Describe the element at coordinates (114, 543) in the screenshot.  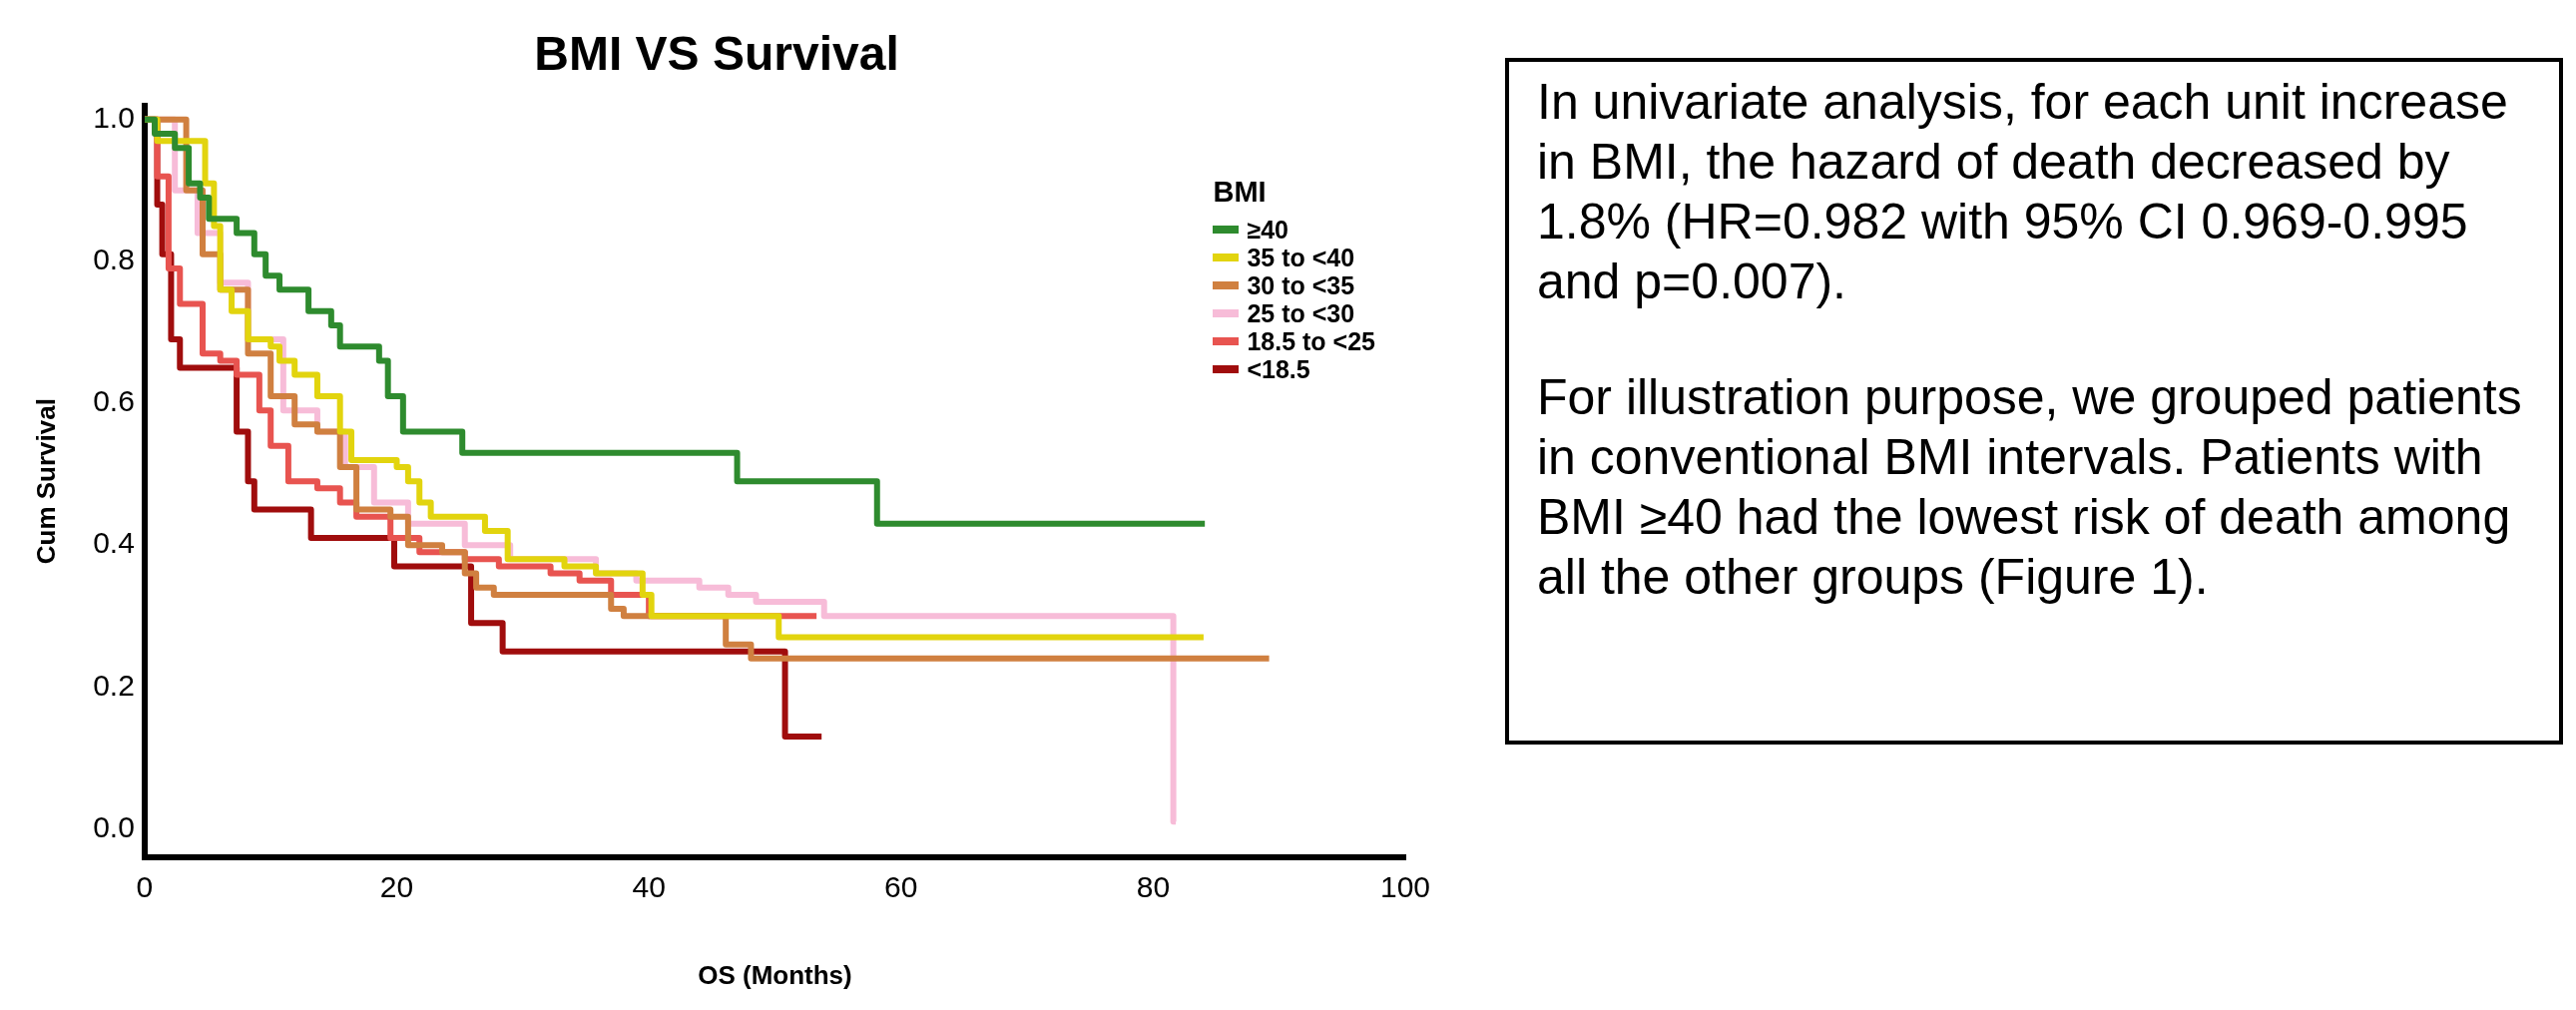
I see `y-tick-label: 0.4` at that location.